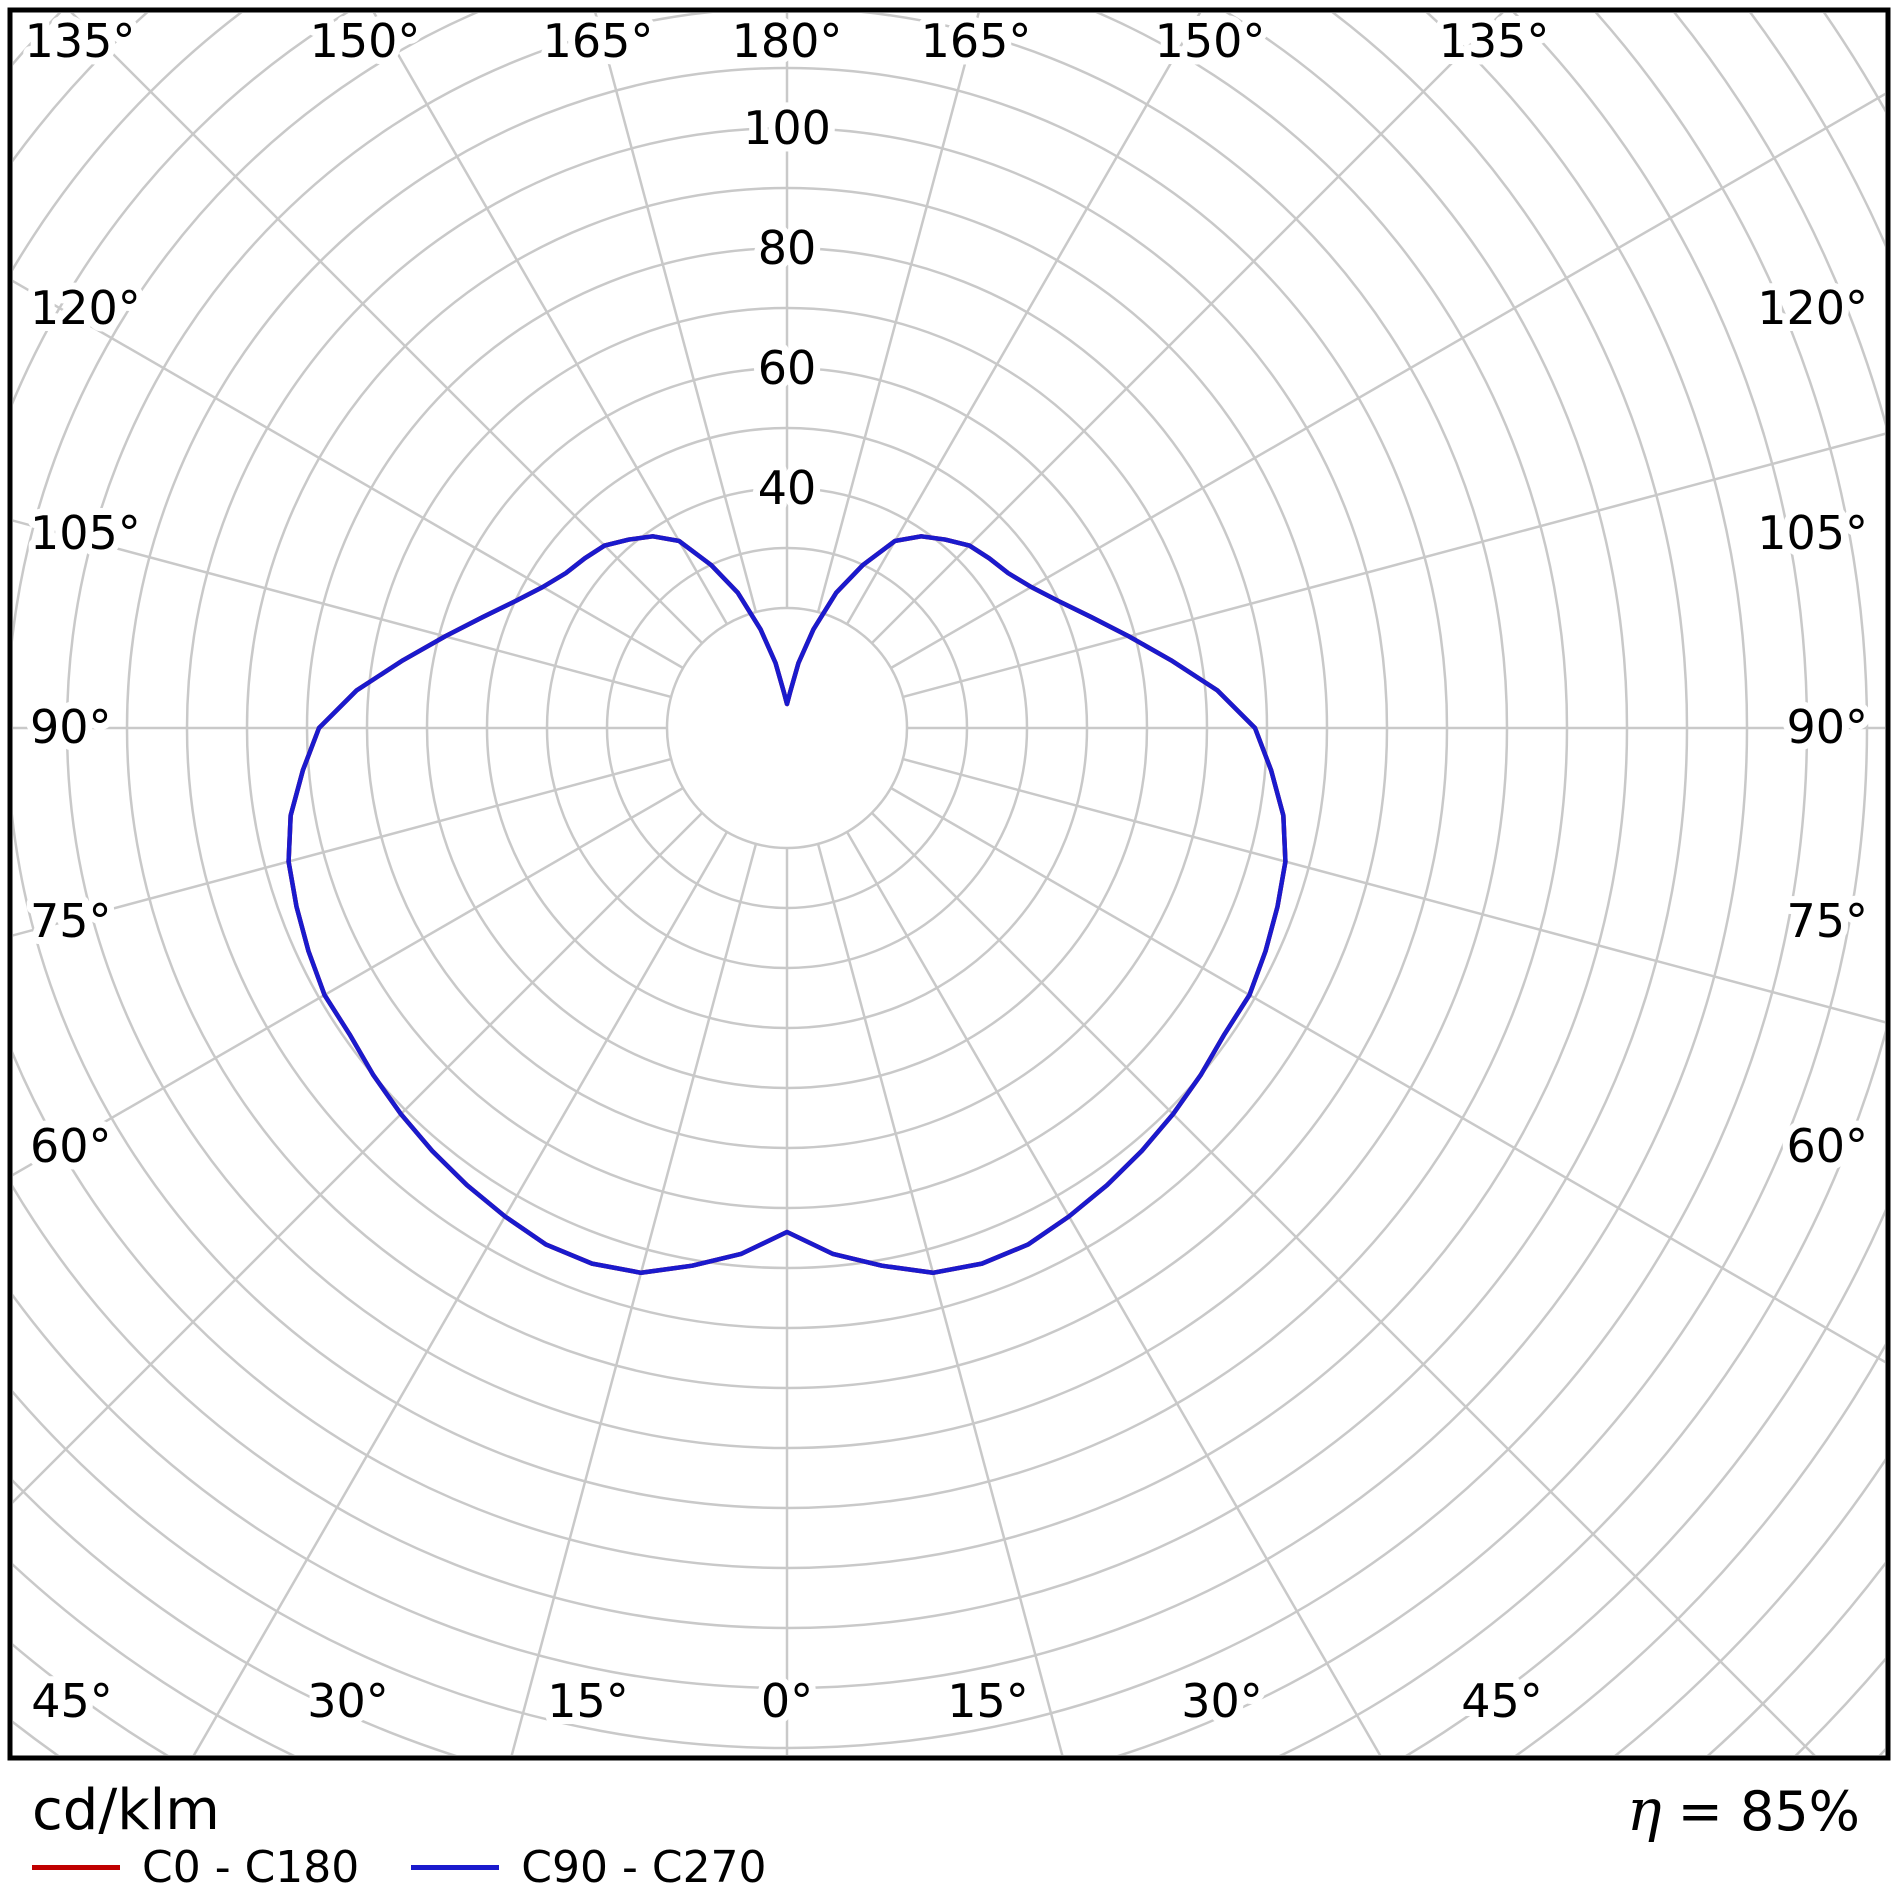 This screenshot has height=1900, width=1900. Describe the element at coordinates (787, 41) in the screenshot. I see `angle-label-top: 180°` at that location.